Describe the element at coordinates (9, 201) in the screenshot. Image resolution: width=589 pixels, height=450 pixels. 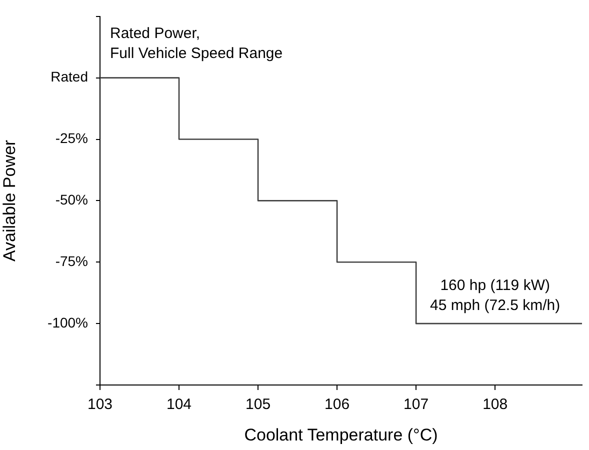
I see `y-axis-title: Available Power` at that location.